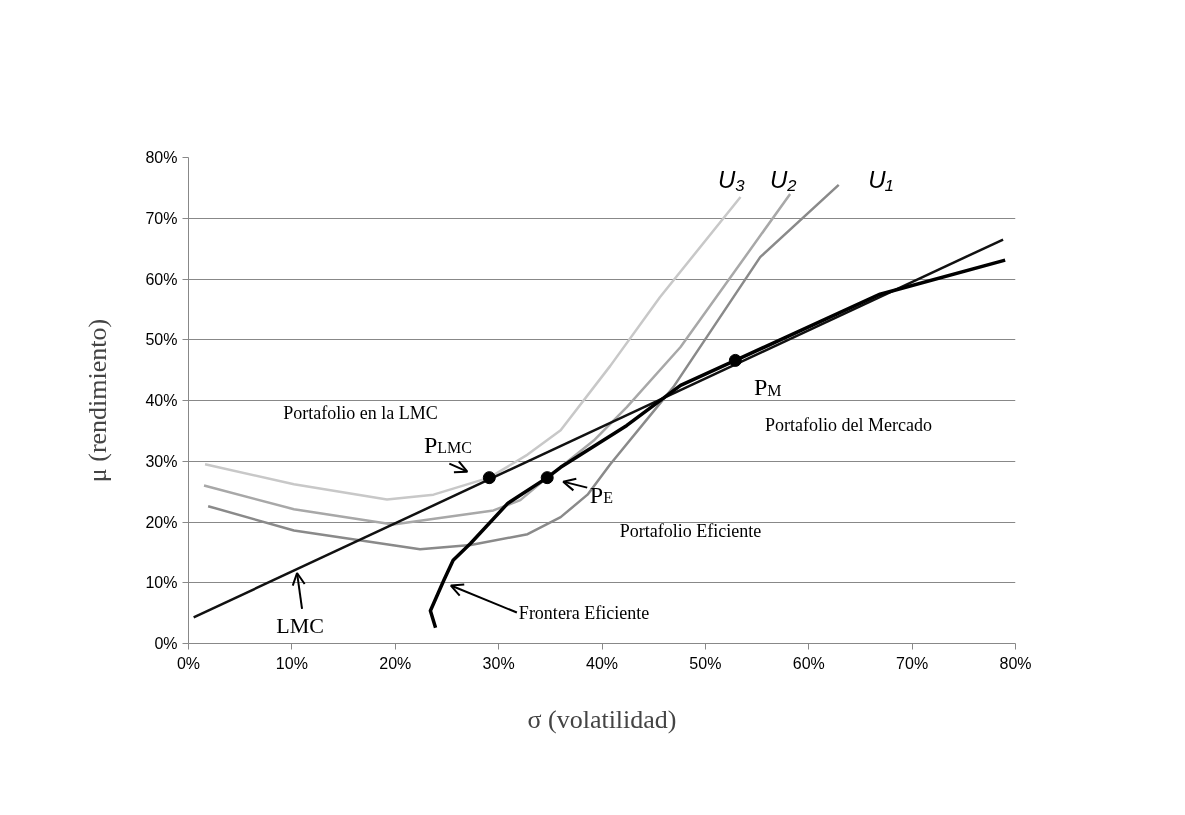 The width and height of the screenshot is (1185, 815). Describe the element at coordinates (166, 643) in the screenshot. I see `y-tick-label: 0%` at that location.